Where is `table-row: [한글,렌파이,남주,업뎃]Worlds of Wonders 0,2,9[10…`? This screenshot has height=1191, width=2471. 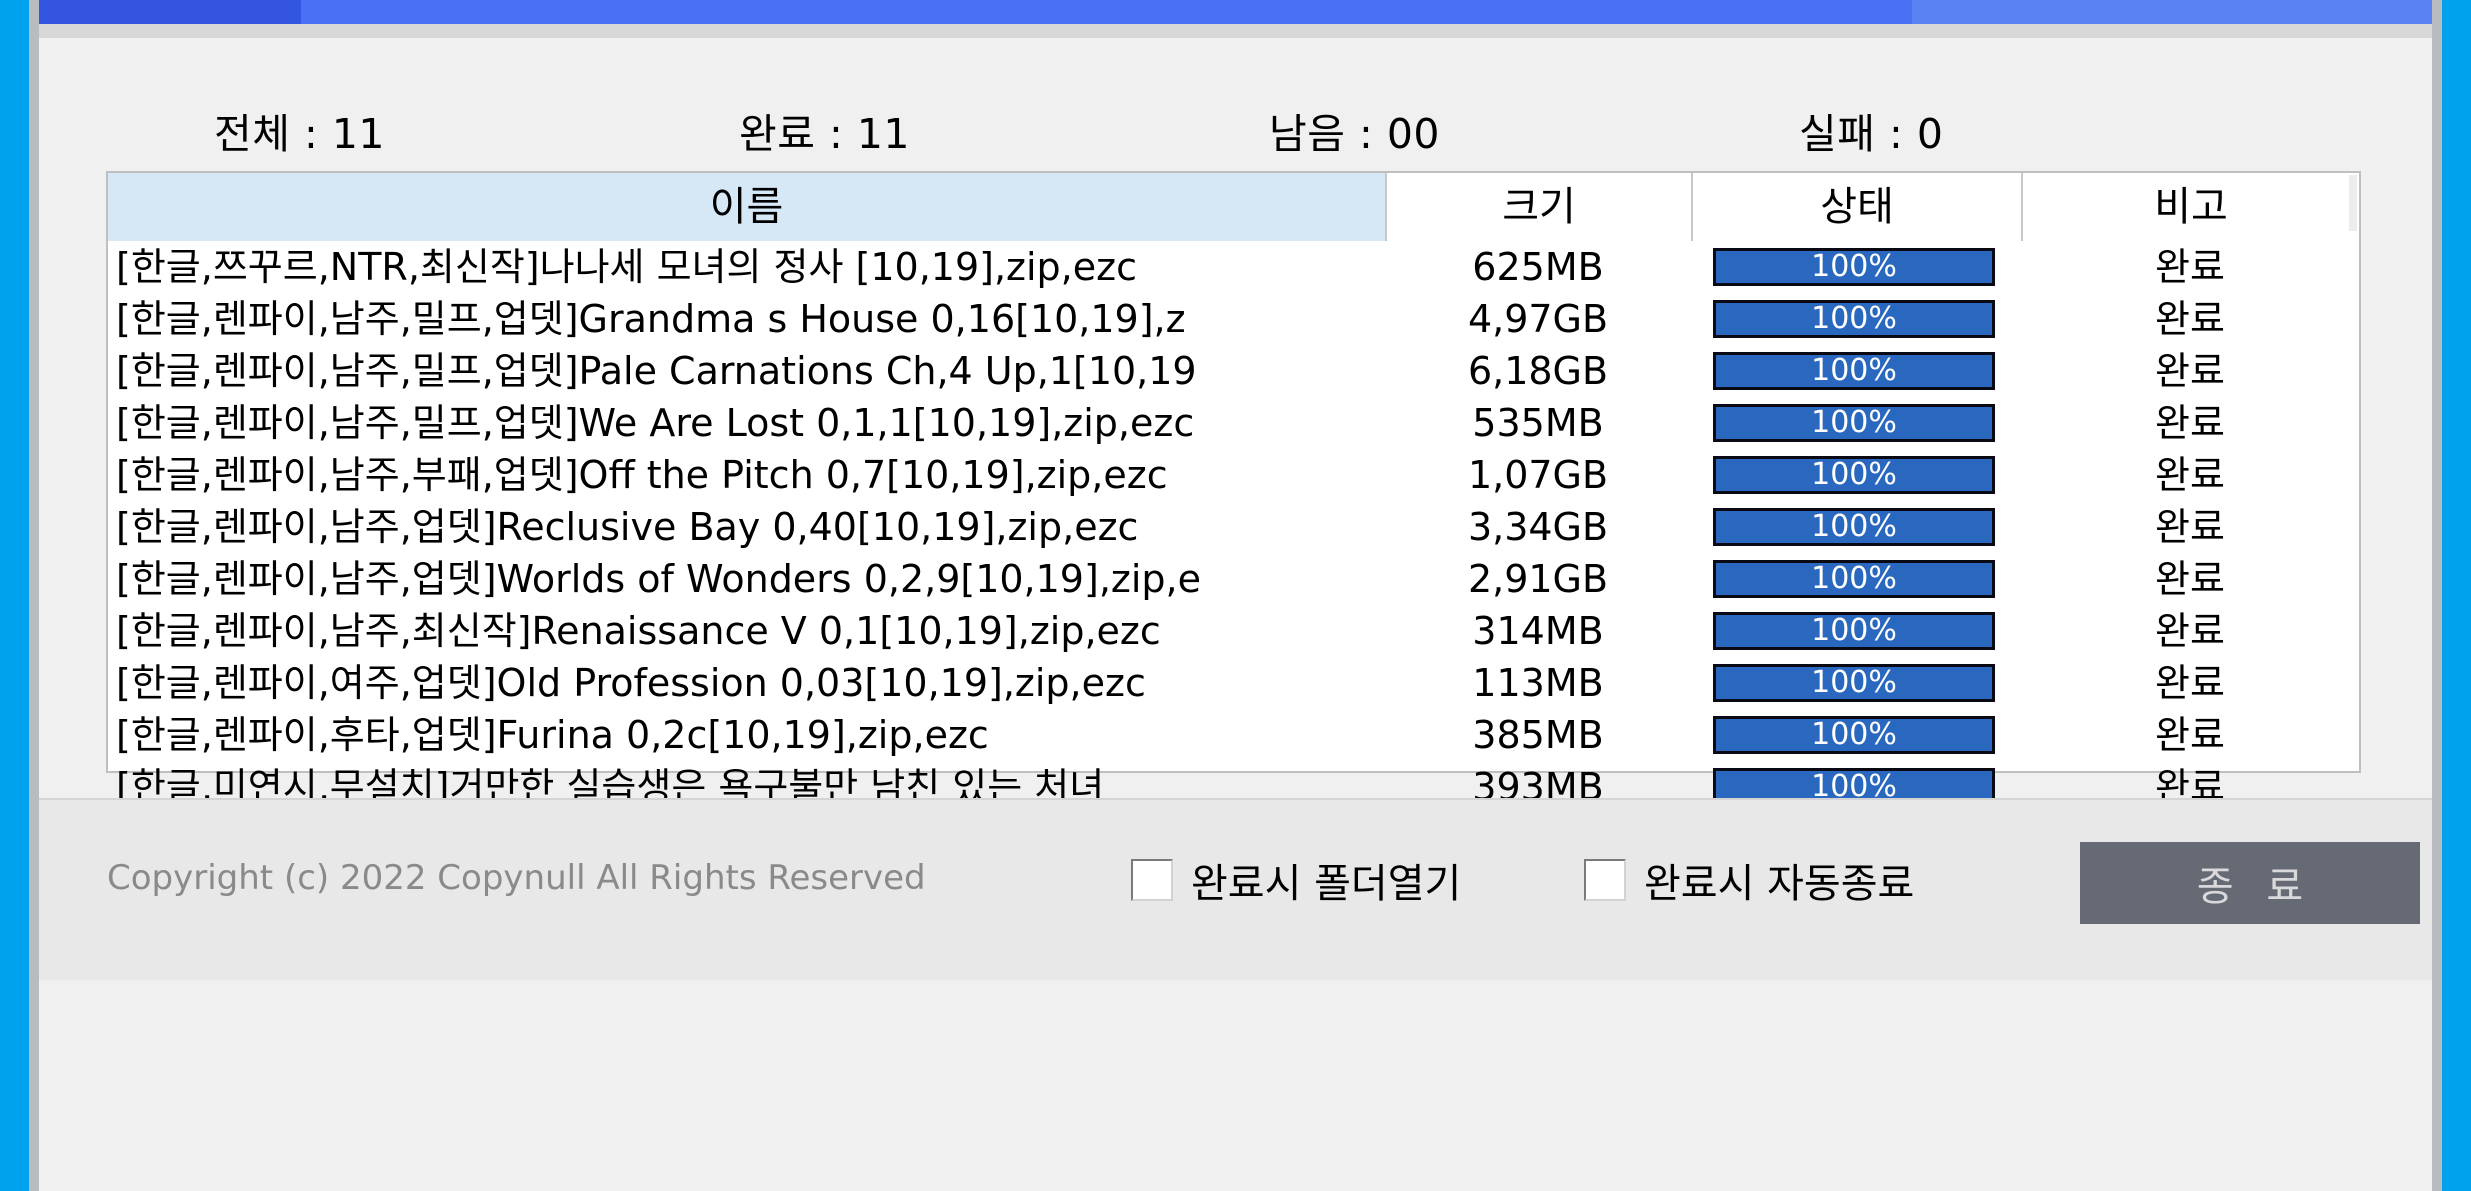 table-row: [한글,렌파이,남주,업뎃]Worlds of Wonders 0,2,9[10… is located at coordinates (1233, 579).